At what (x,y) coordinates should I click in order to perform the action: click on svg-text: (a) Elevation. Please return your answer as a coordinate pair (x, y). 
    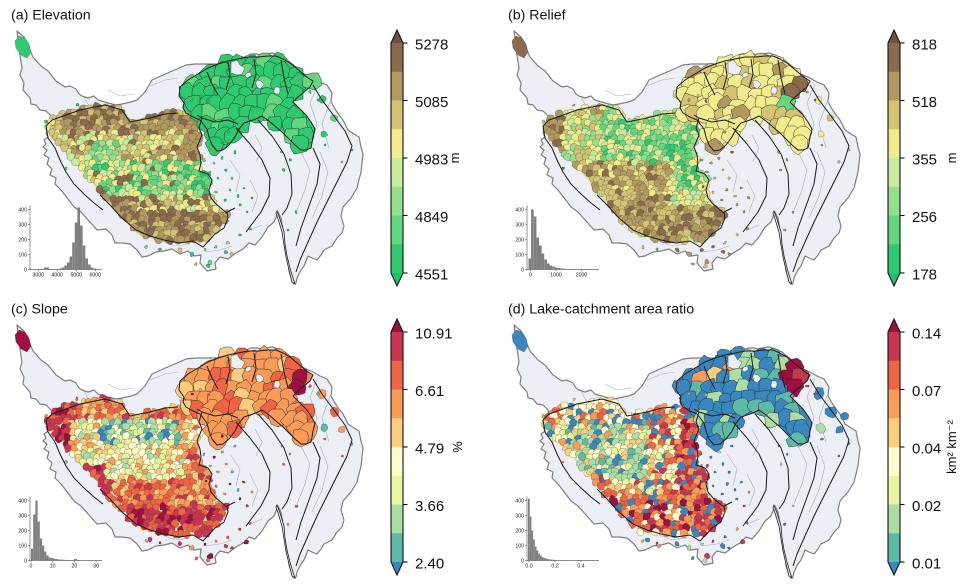
    Looking at the image, I should click on (51, 16).